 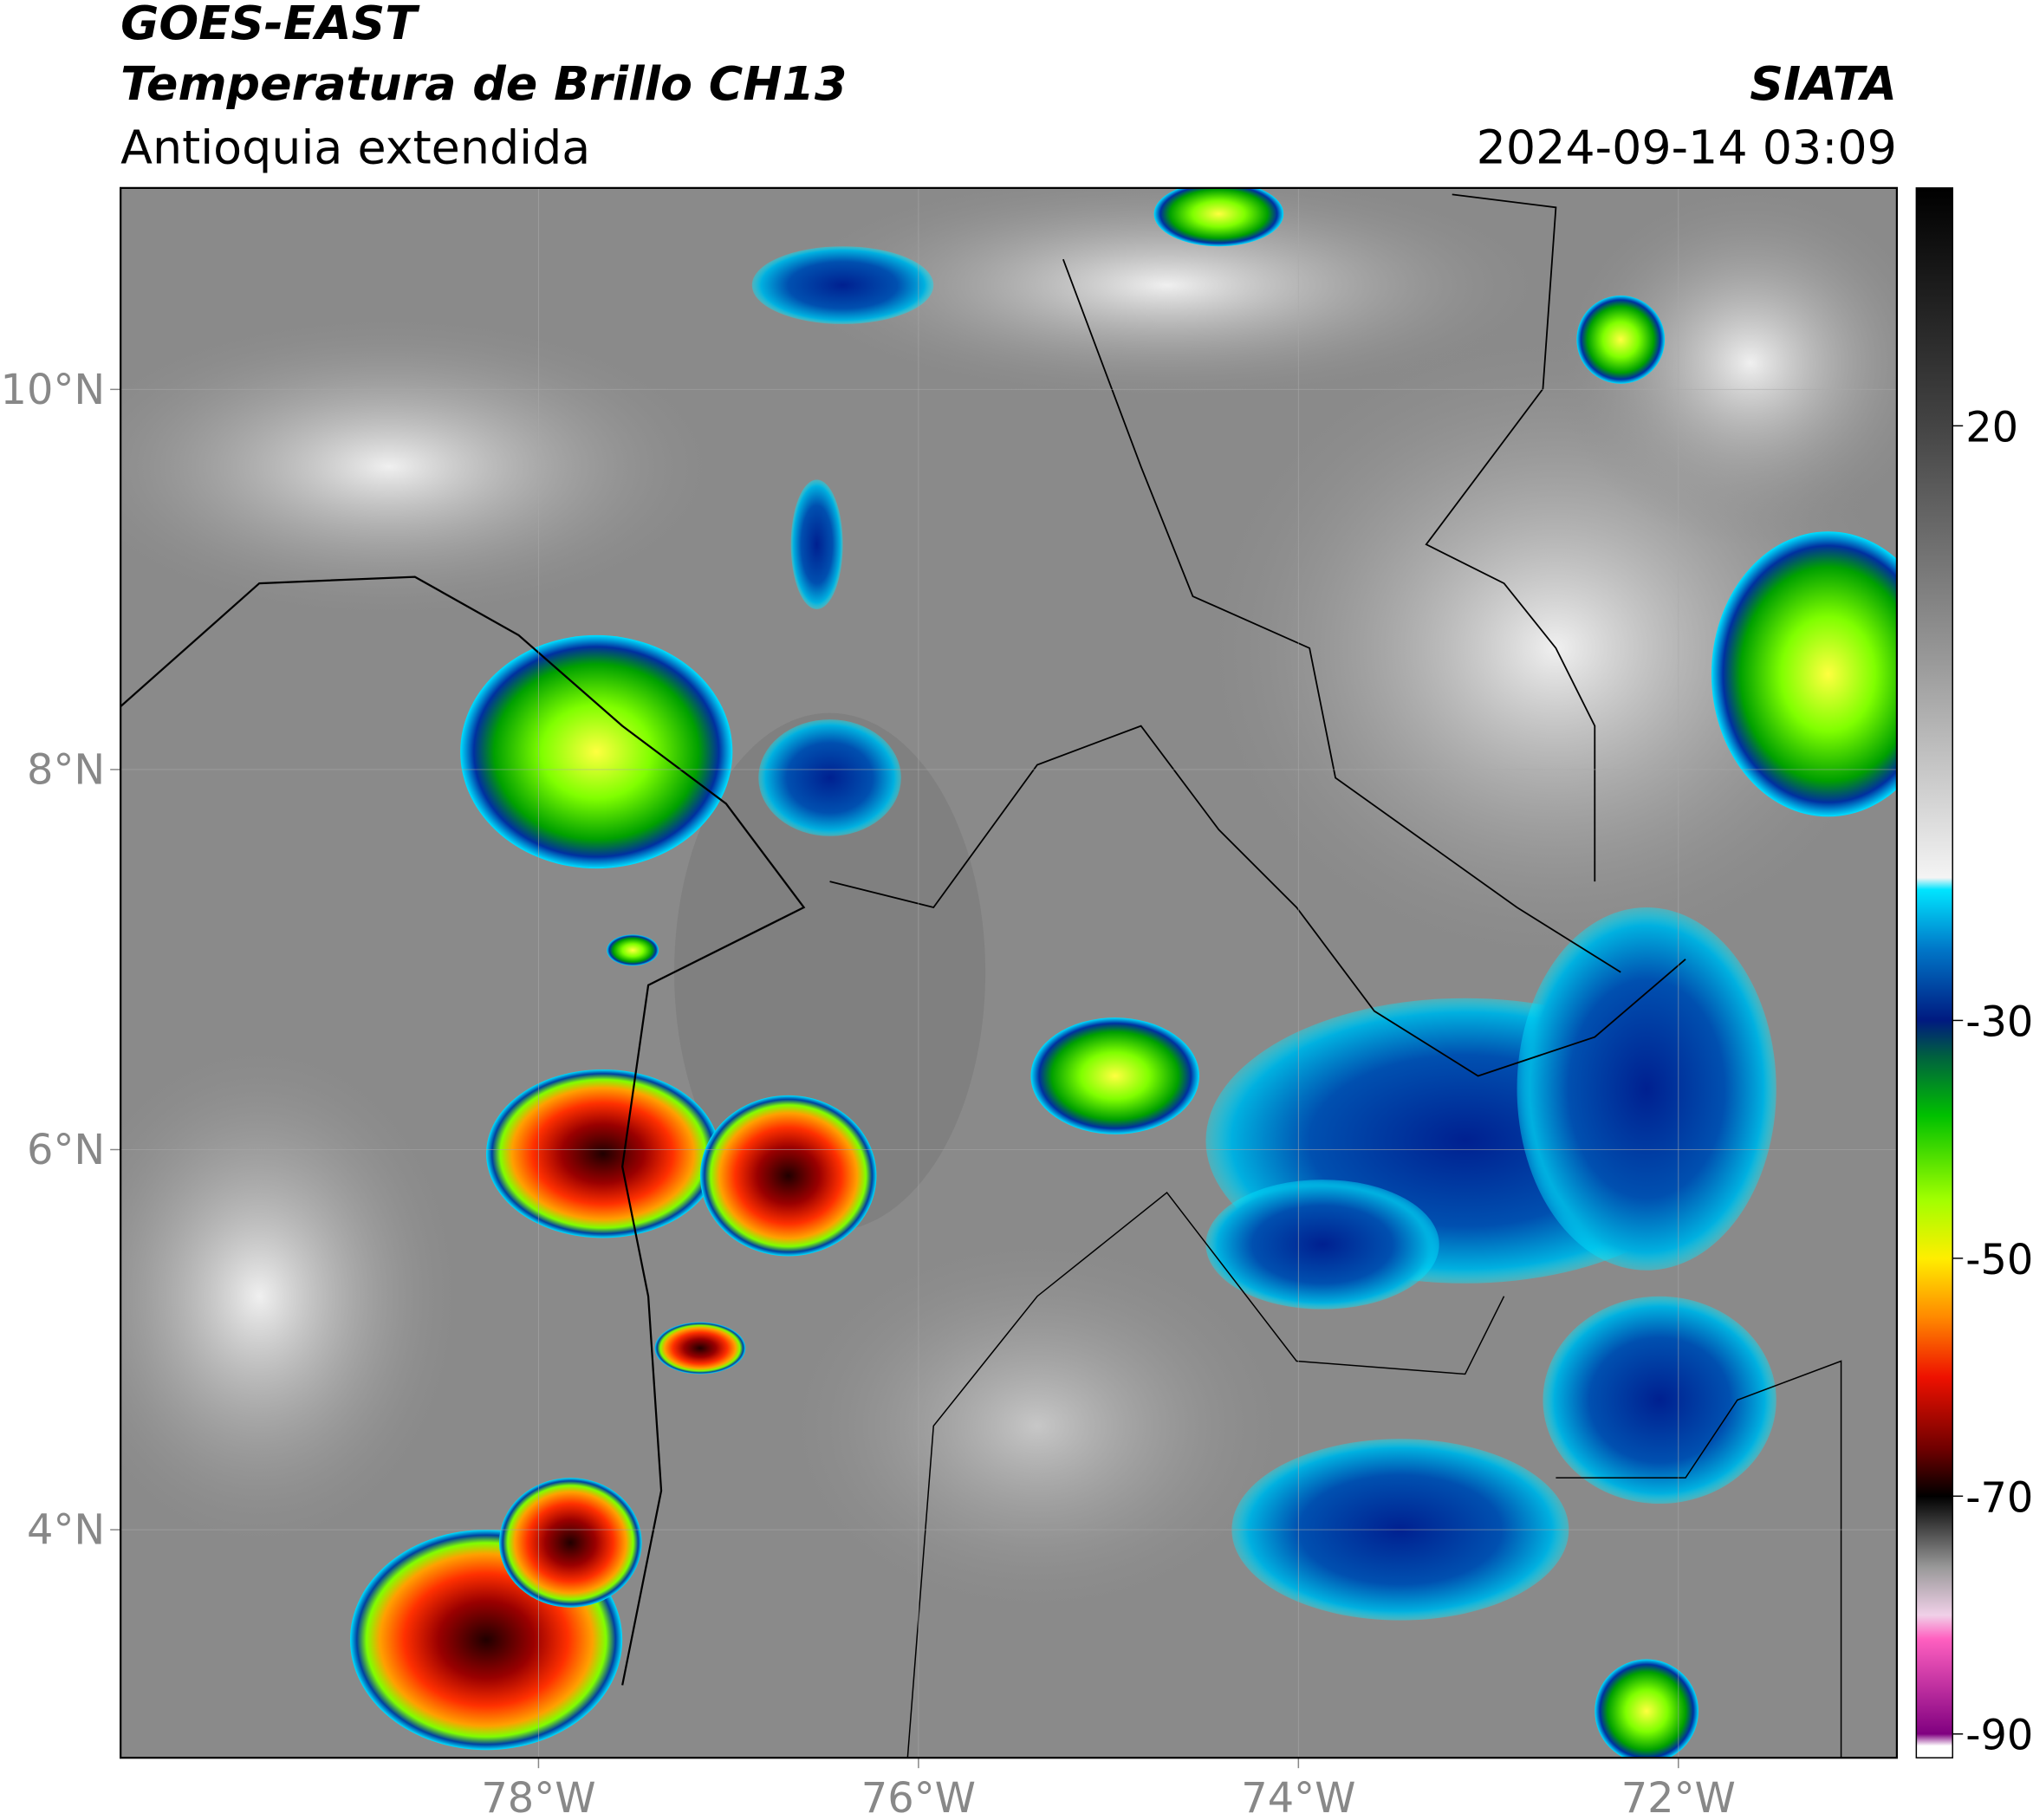 I want to click on colorbar-tick-label: -50, so click(x=1999, y=1260).